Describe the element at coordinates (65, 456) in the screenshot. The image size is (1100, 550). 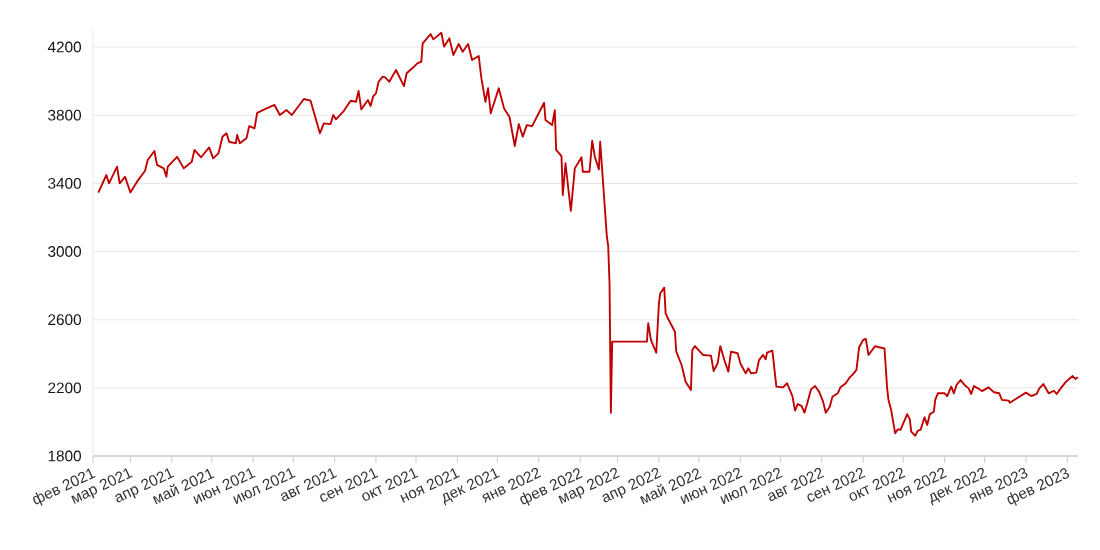
I see `y-tick-label: 1800` at that location.